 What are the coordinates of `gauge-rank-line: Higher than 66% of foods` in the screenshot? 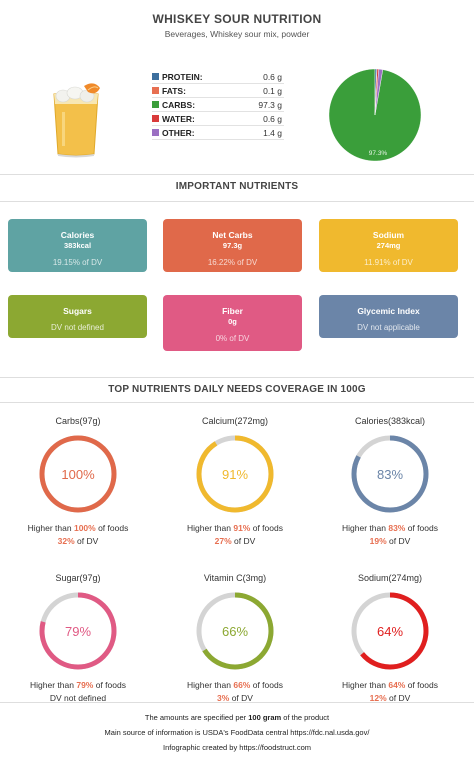 It's located at (235, 685).